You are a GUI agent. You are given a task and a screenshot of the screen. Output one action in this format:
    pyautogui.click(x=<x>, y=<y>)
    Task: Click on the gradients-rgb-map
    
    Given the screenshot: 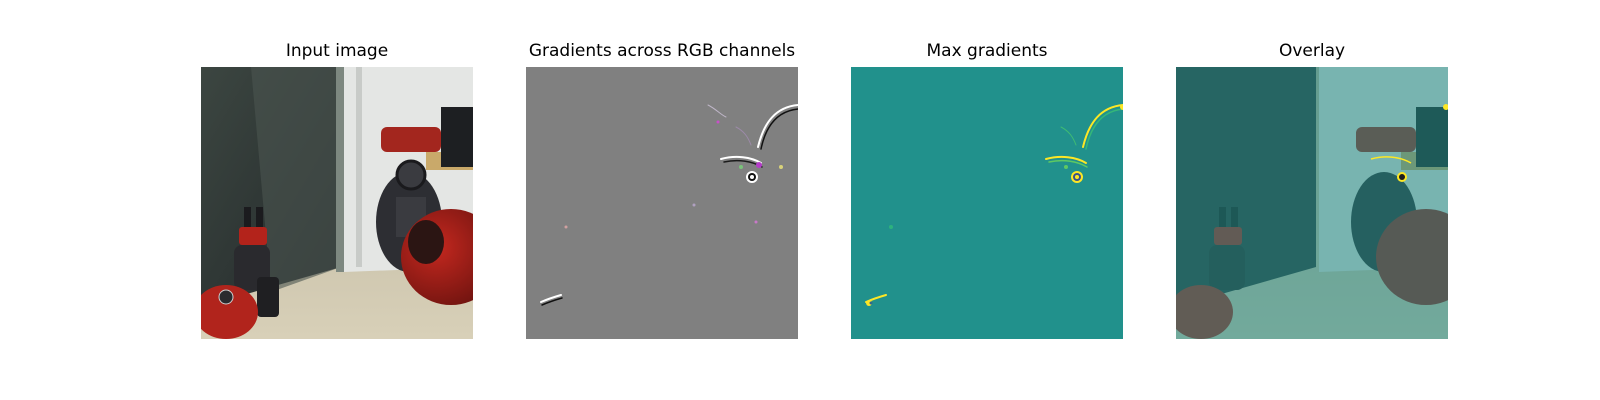 What is the action you would take?
    pyautogui.click(x=662, y=203)
    